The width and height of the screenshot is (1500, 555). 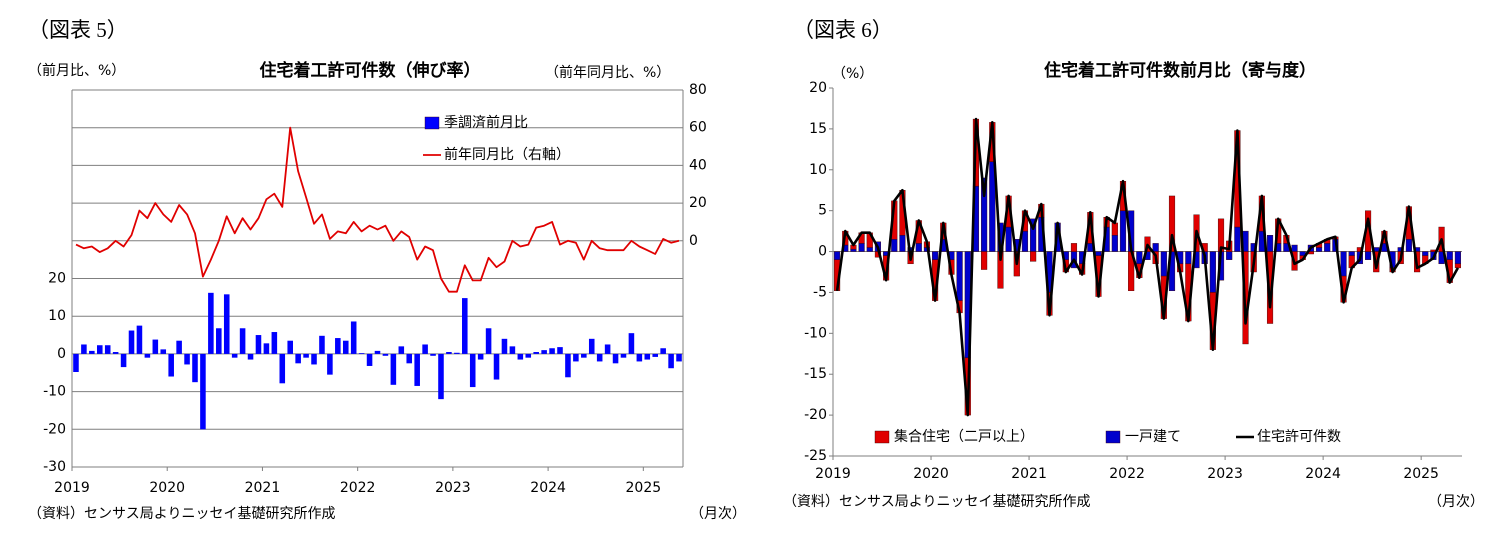 I want to click on x-tick-label: 2023, so click(x=1225, y=474).